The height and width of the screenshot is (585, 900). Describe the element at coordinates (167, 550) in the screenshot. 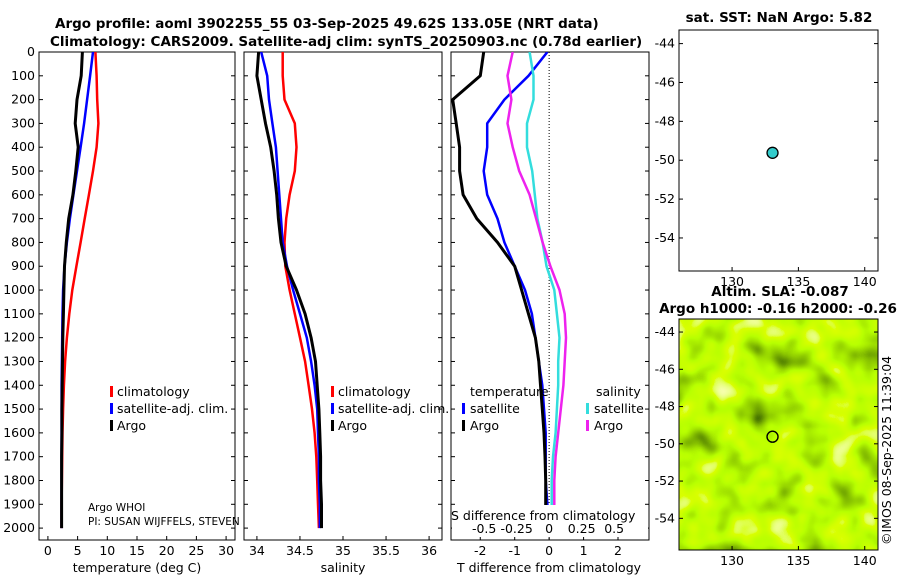

I see `x-tick-label: 20` at that location.